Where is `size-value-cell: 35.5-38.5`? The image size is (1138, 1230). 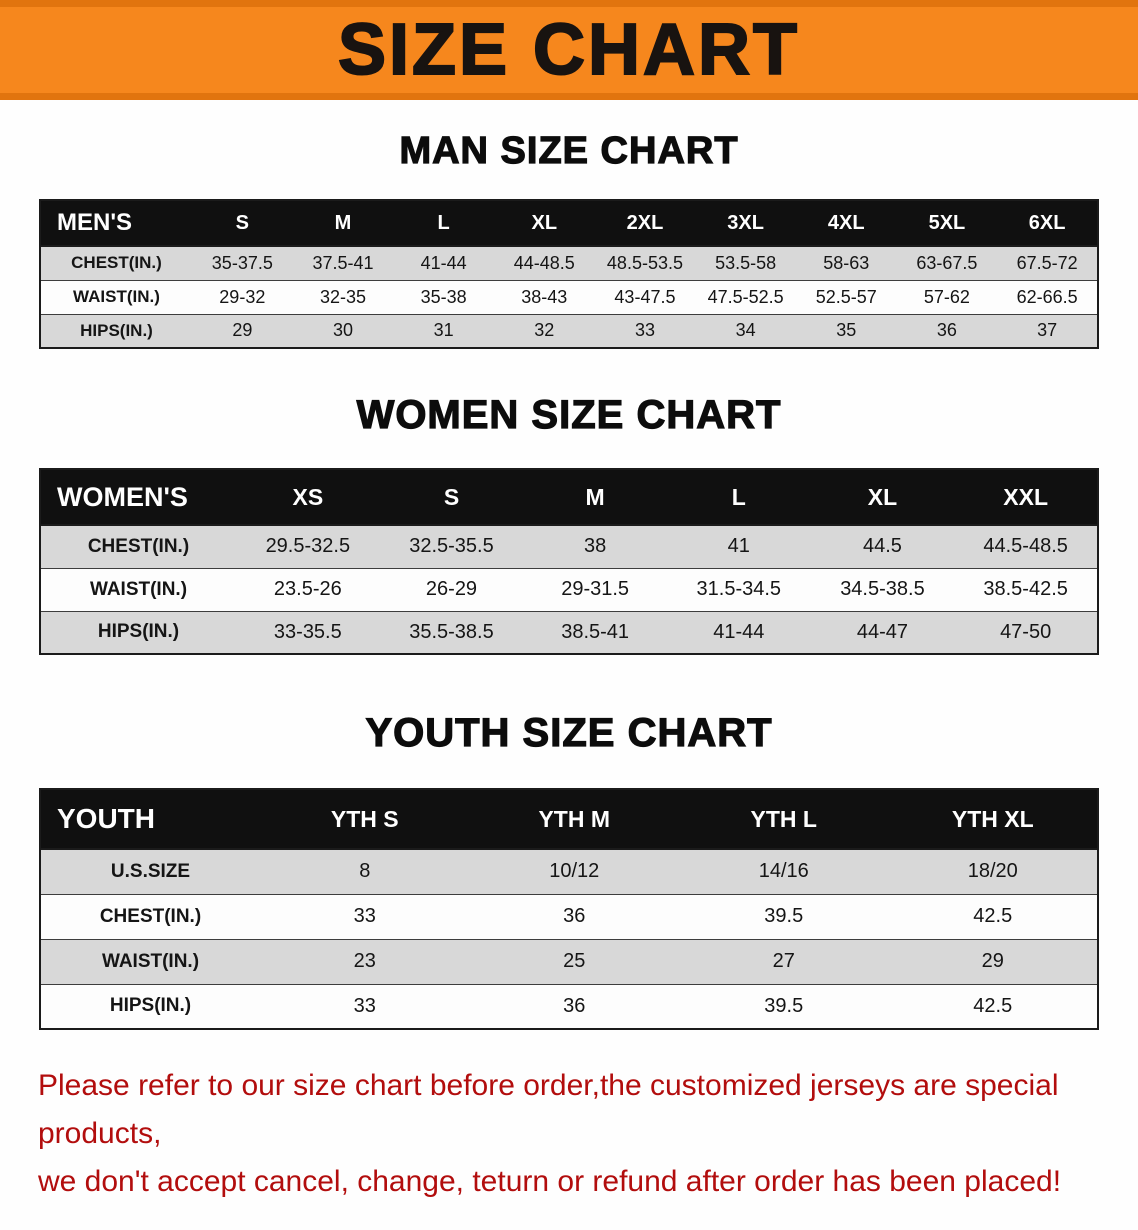
size-value-cell: 35.5-38.5 is located at coordinates (451, 632).